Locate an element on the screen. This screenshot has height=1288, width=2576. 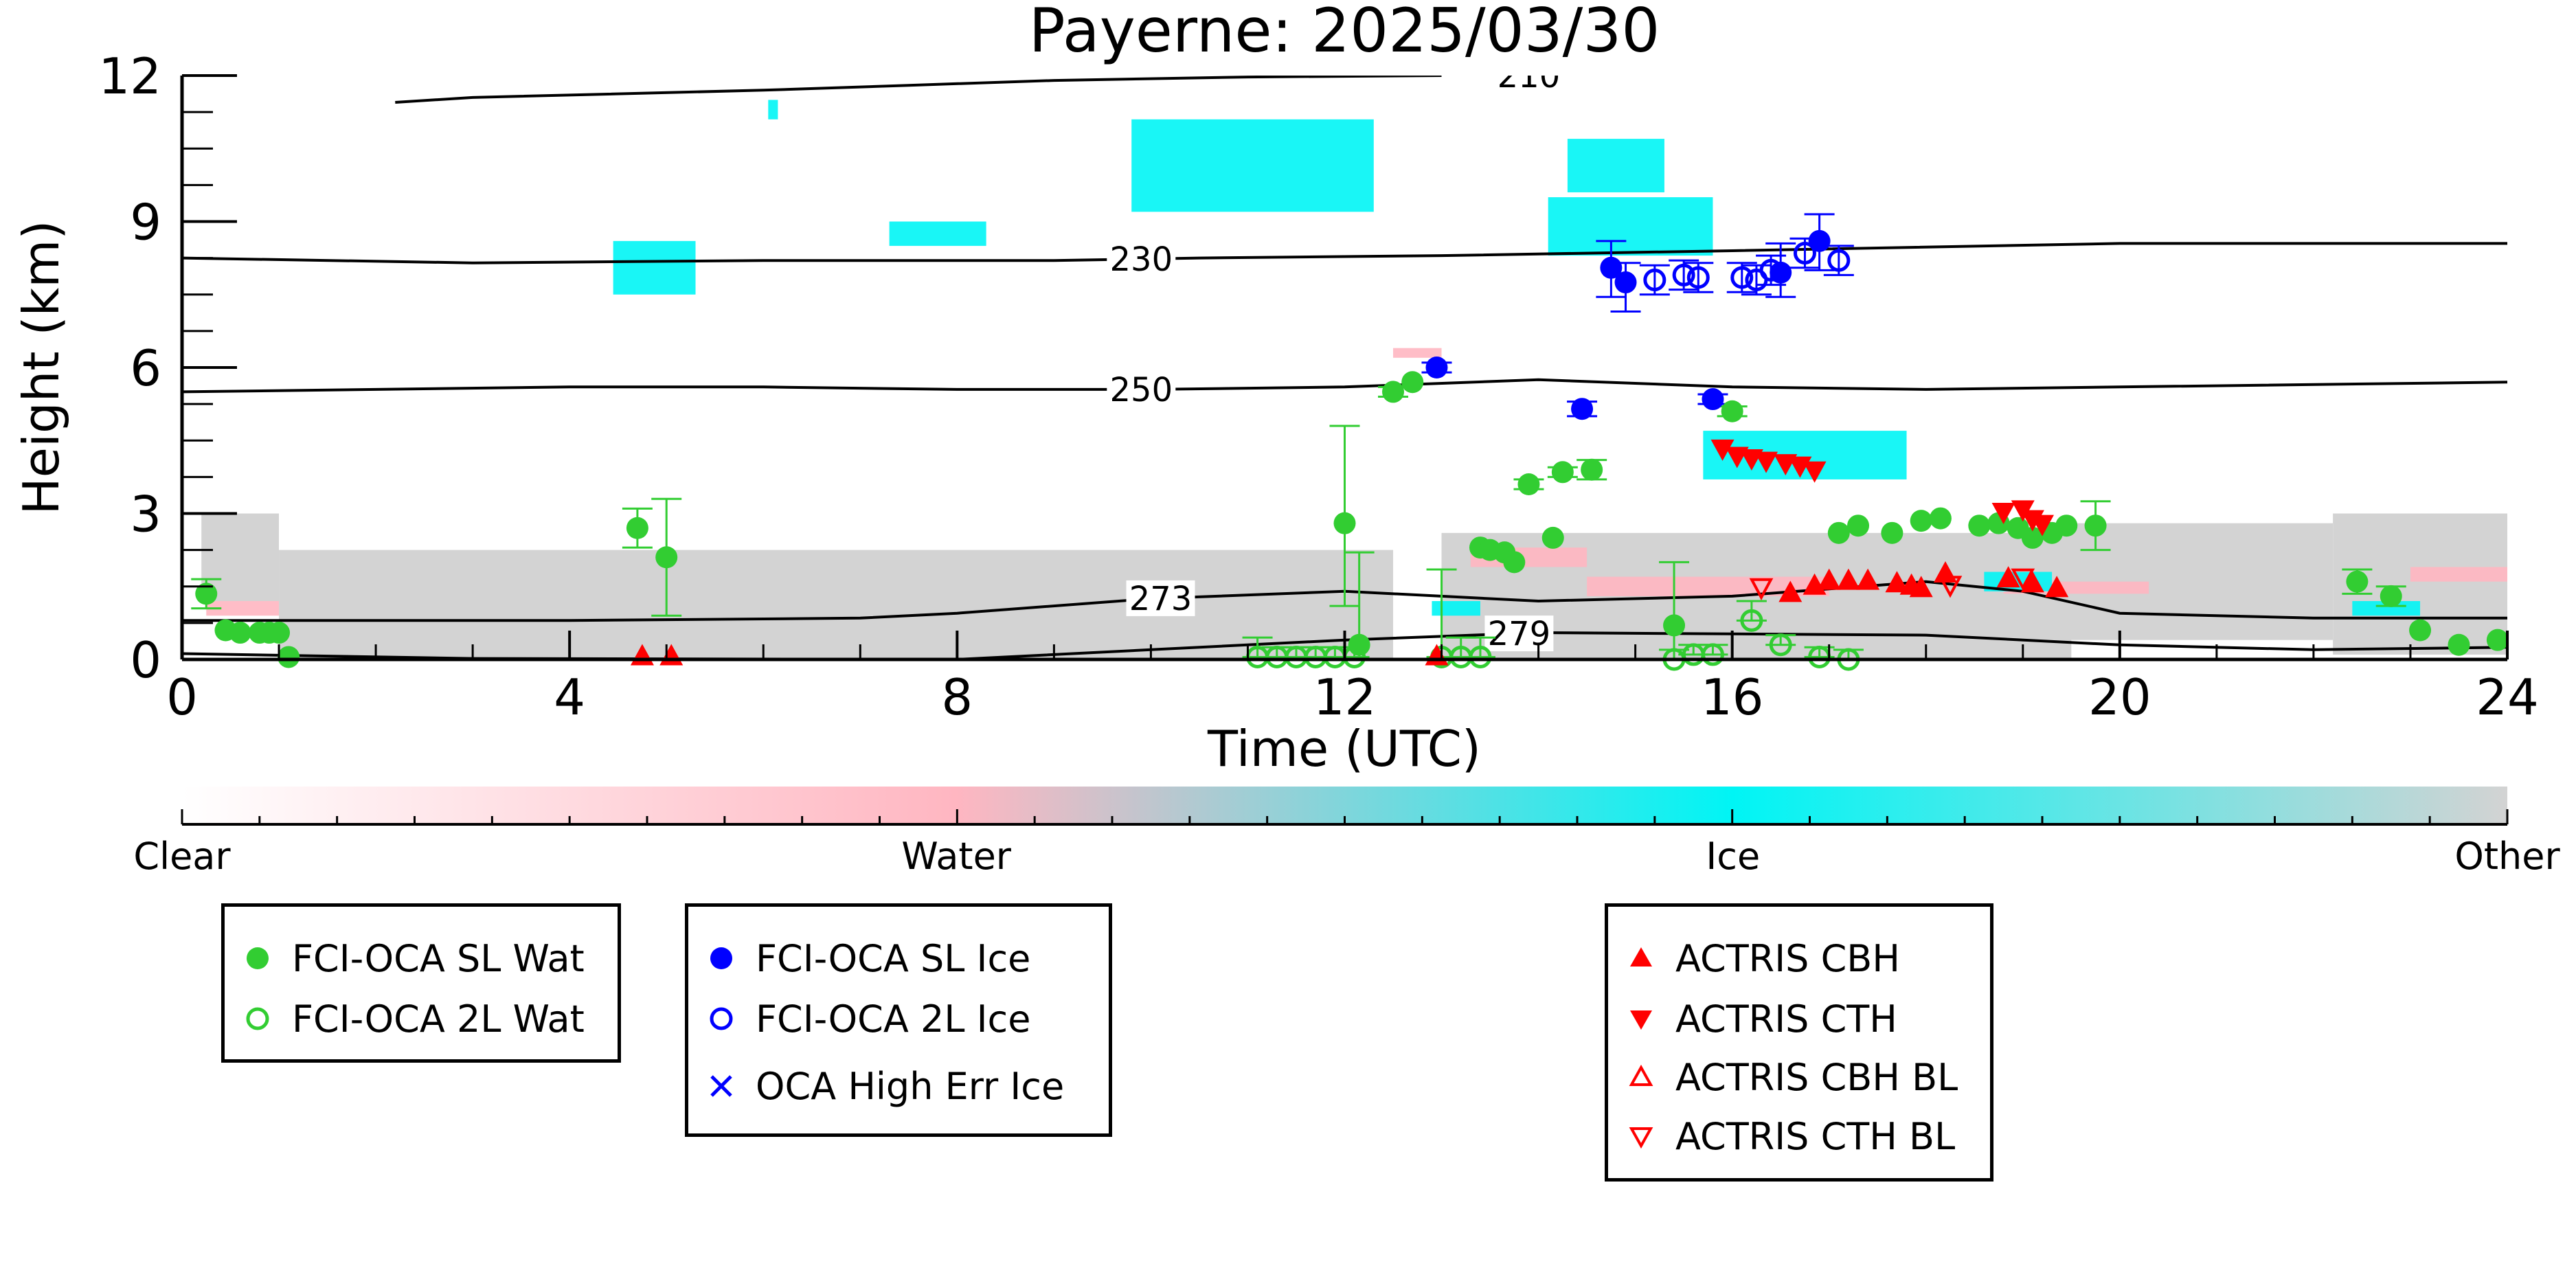
isotherm-label-279: 279 is located at coordinates (1519, 634).